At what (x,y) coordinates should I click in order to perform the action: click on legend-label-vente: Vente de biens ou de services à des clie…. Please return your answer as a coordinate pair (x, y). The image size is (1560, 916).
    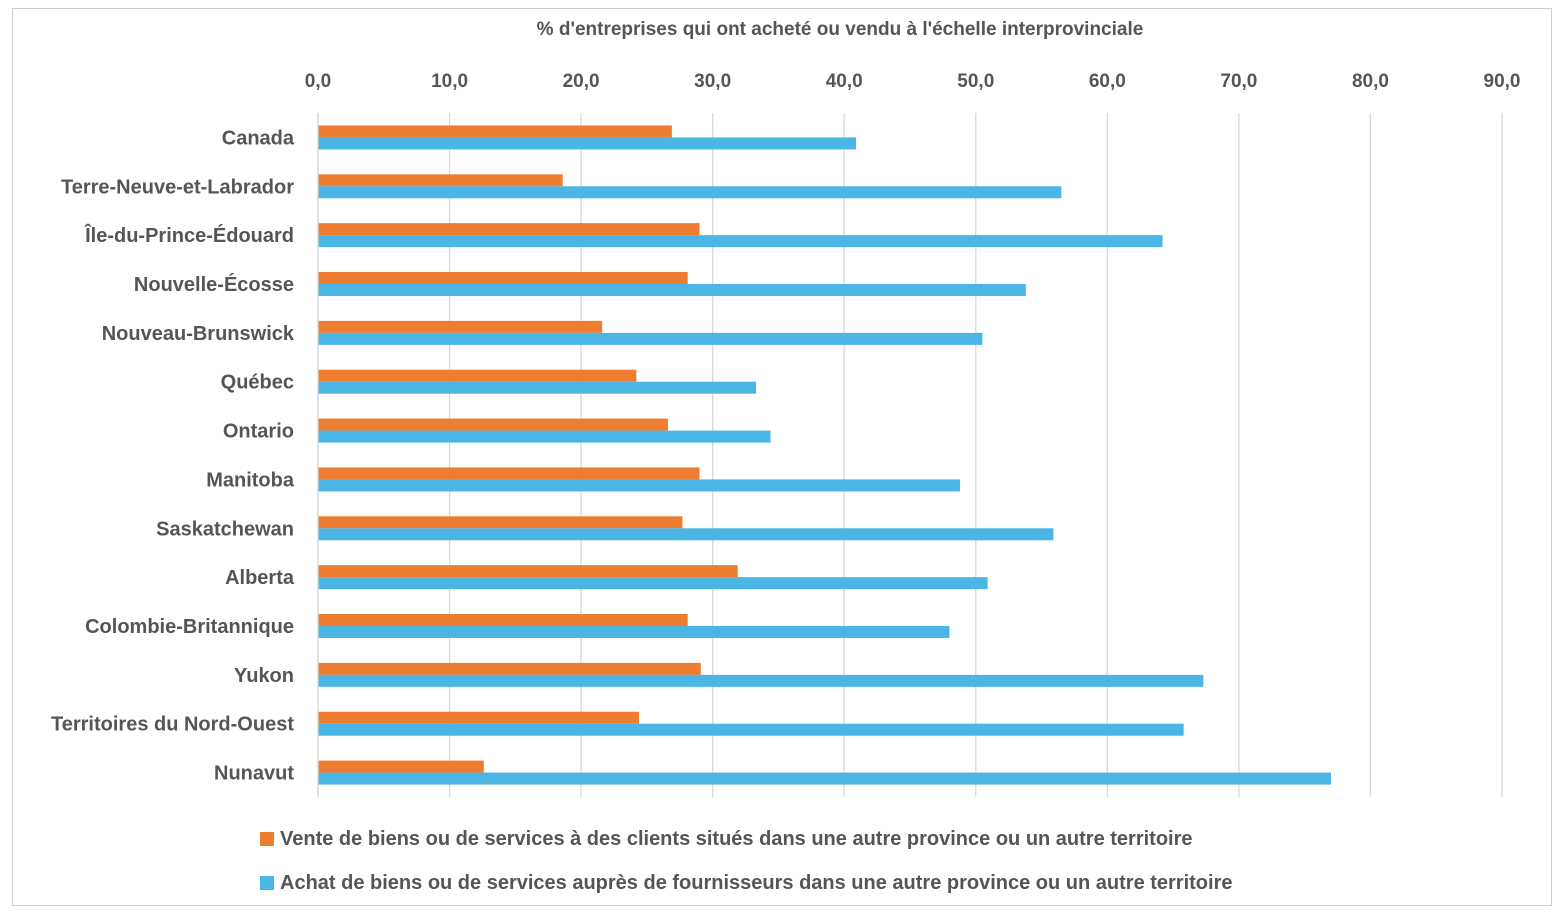
    Looking at the image, I should click on (736, 838).